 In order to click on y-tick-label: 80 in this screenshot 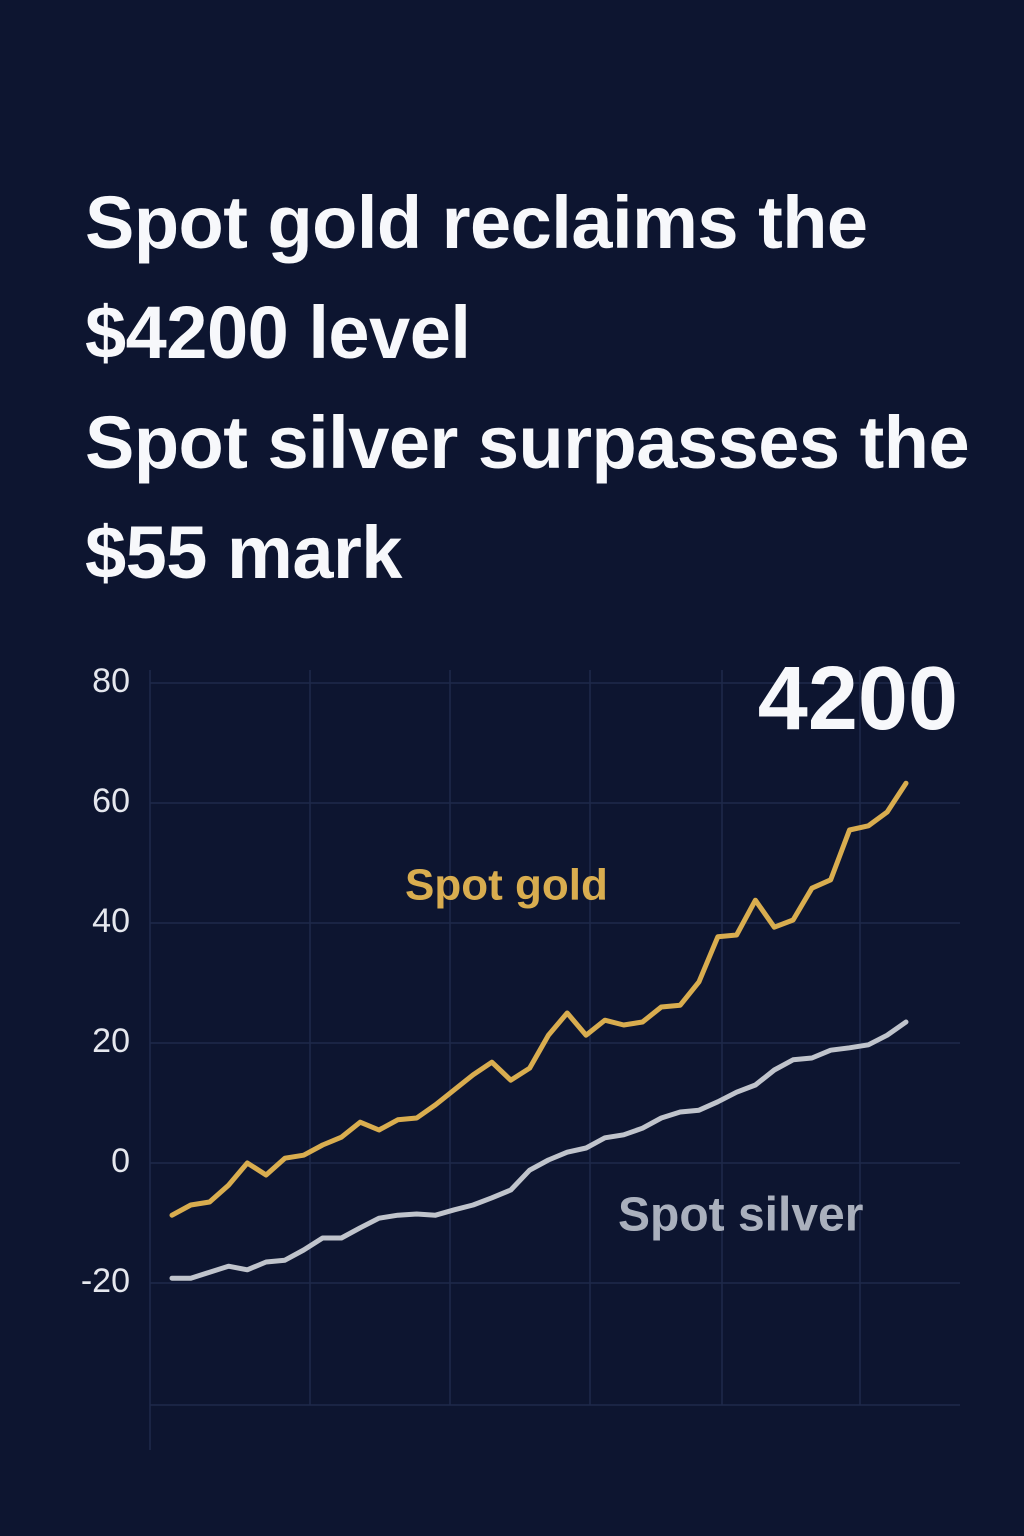, I will do `click(111, 681)`.